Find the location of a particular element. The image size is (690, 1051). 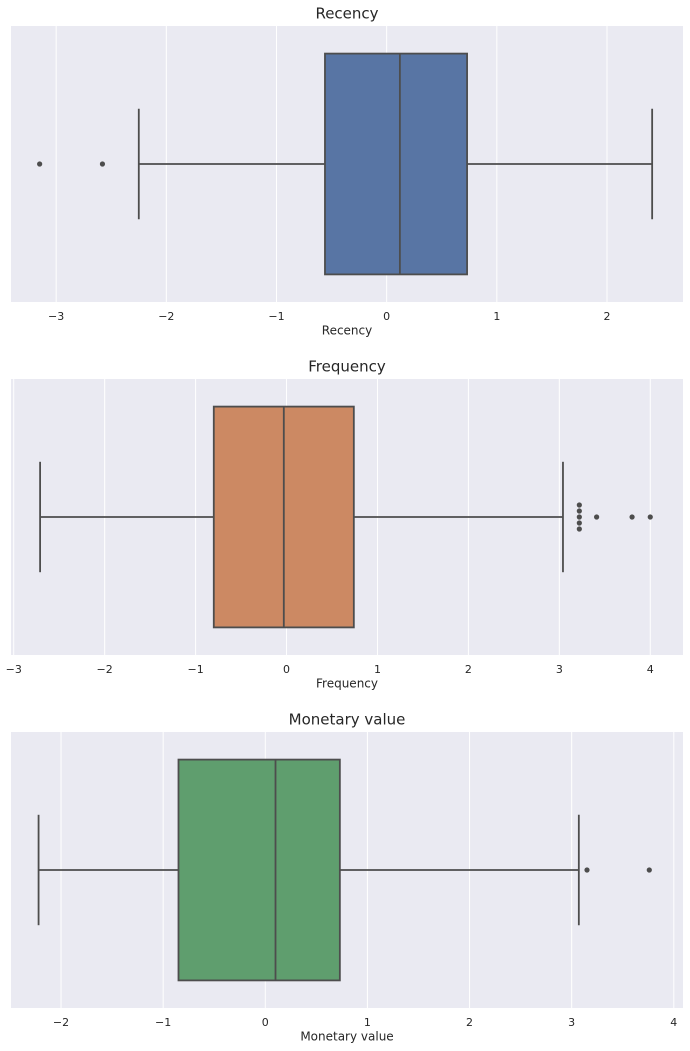

x-axis-label: Frequency is located at coordinates (347, 684).